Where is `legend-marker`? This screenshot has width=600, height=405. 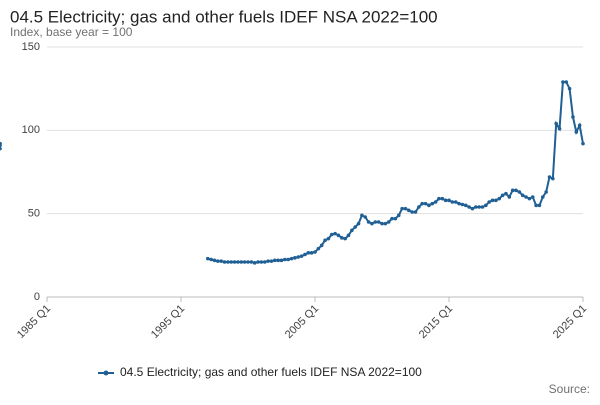
legend-marker is located at coordinates (106, 373).